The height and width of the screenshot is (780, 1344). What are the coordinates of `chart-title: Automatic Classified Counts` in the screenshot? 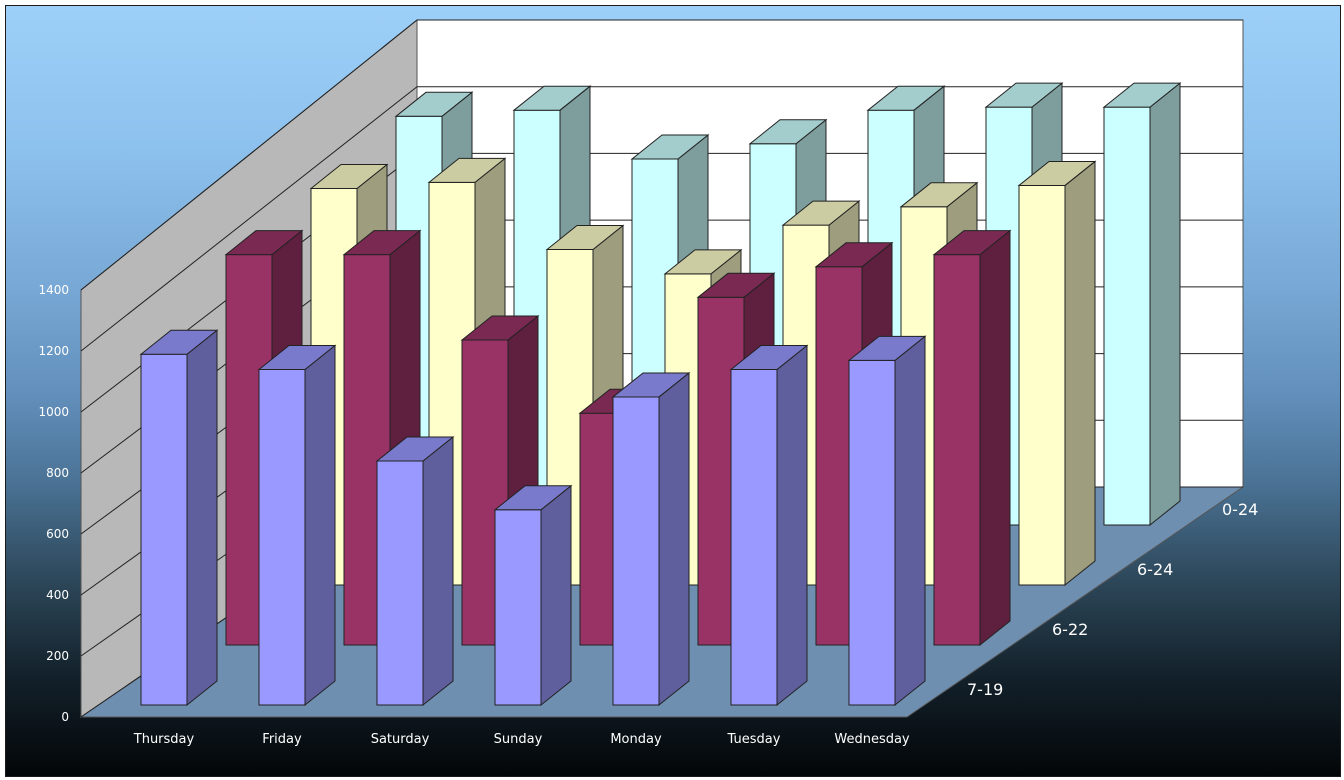 It's located at (627, 56).